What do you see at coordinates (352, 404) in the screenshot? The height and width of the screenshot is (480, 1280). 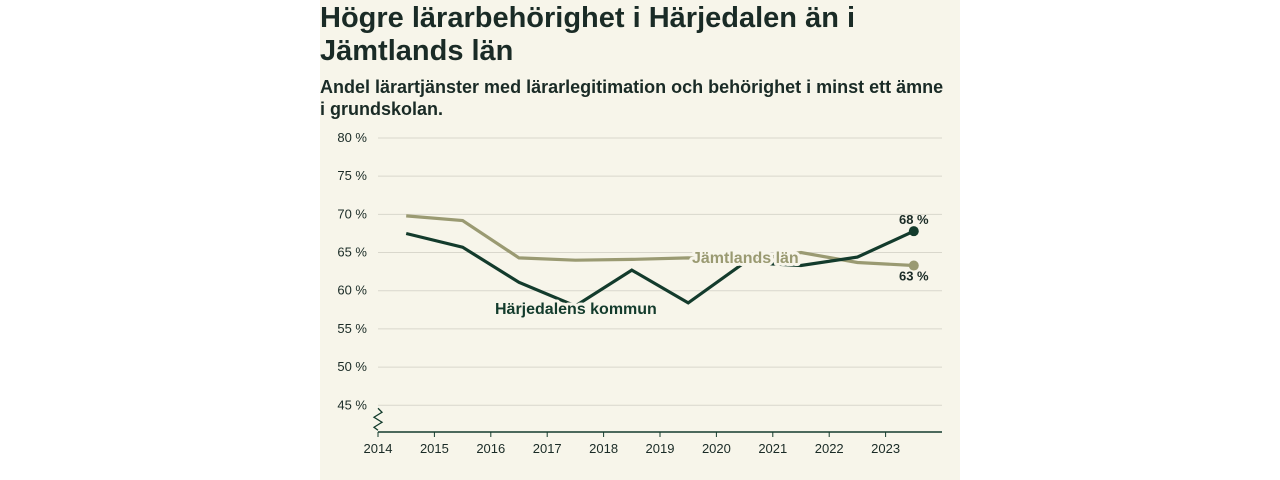 I see `y-tick-label: 45 %` at bounding box center [352, 404].